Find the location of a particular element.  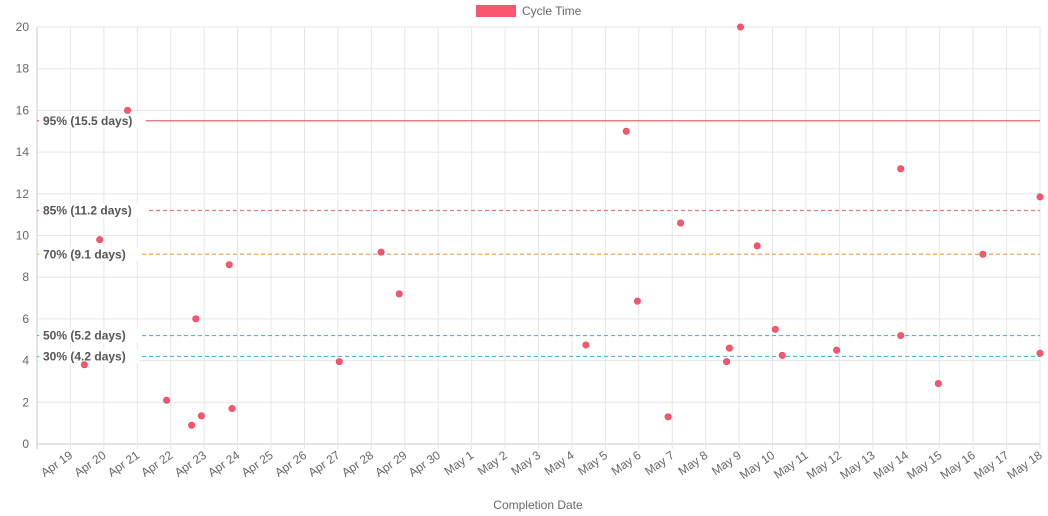

x-tick-label: Apr 21 is located at coordinates (123, 464).